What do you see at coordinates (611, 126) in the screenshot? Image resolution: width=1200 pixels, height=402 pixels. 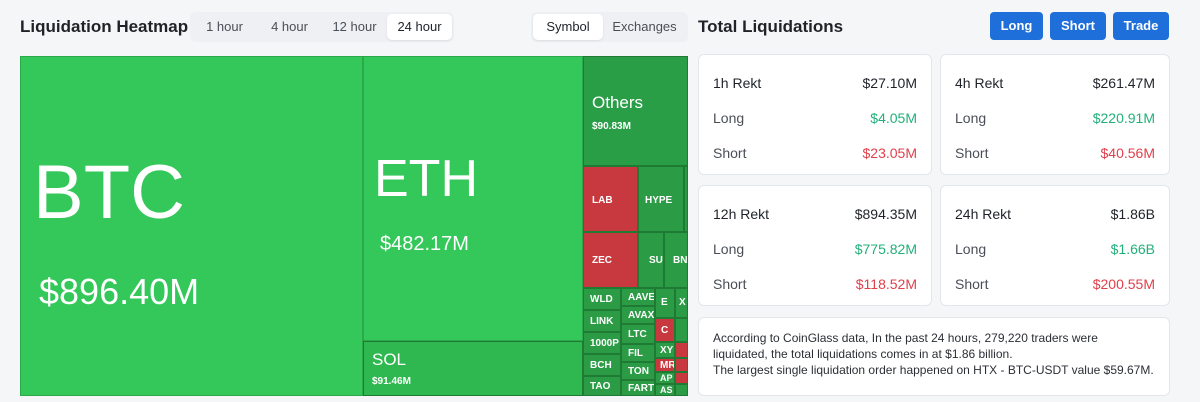 I see `tile-value: $90.83M` at bounding box center [611, 126].